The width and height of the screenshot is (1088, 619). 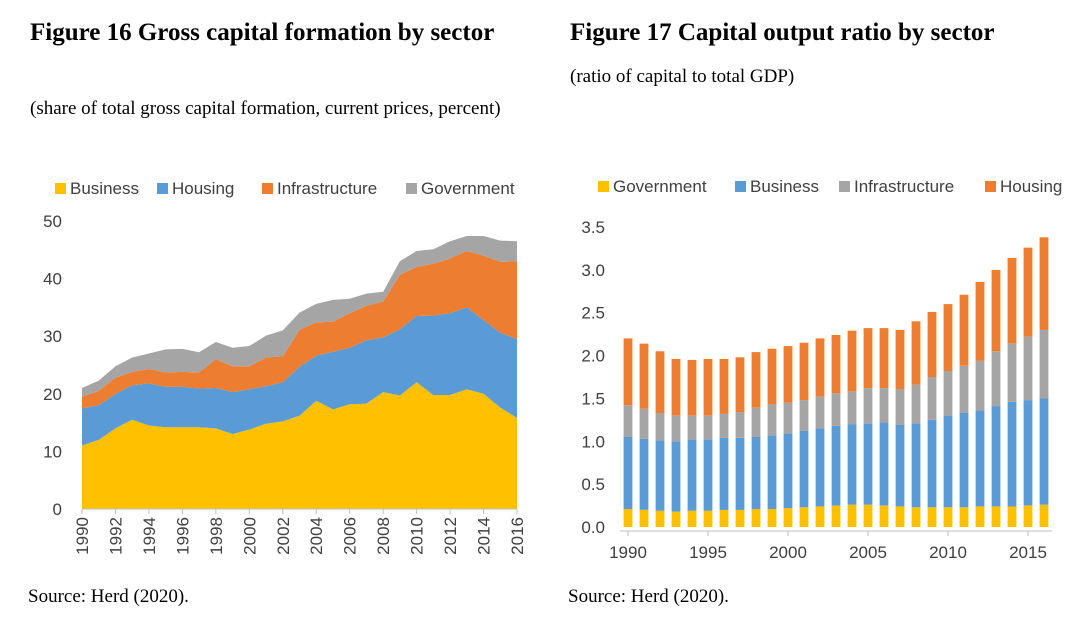 I want to click on y-tick-label: 3.0, so click(x=593, y=270).